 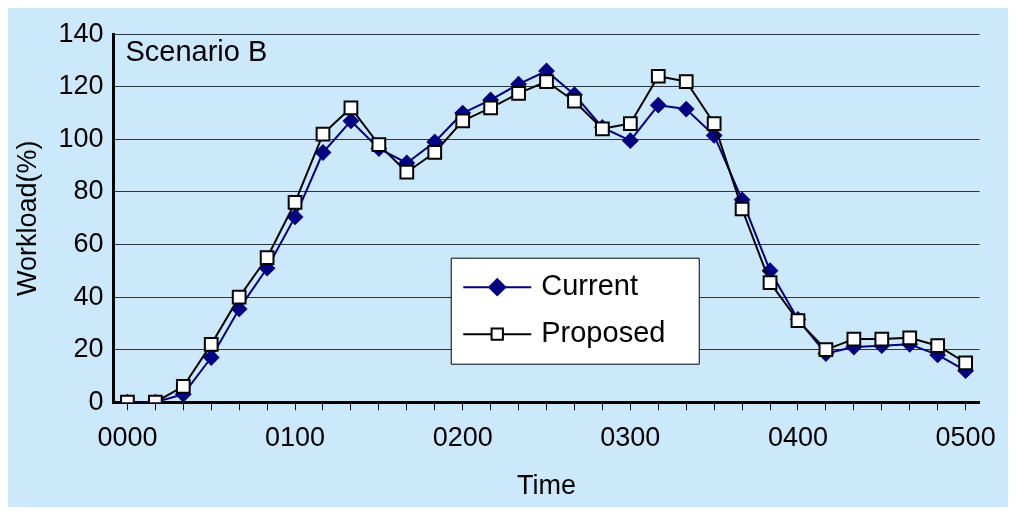 What do you see at coordinates (88, 242) in the screenshot?
I see `y-tick-label: 60` at bounding box center [88, 242].